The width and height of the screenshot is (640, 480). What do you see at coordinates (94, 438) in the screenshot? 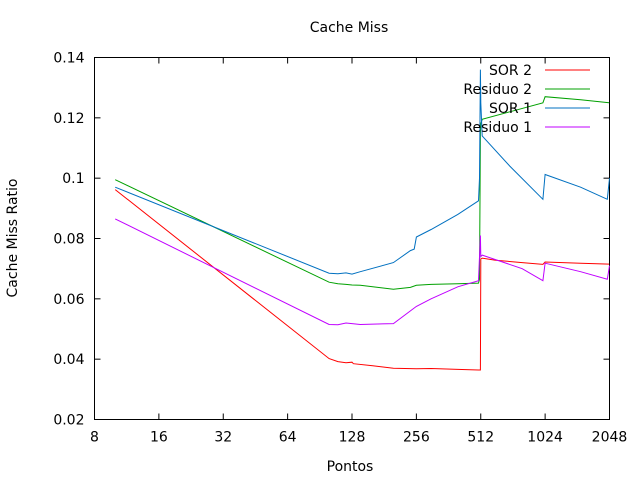
I see `x-tick-label: 8` at bounding box center [94, 438].